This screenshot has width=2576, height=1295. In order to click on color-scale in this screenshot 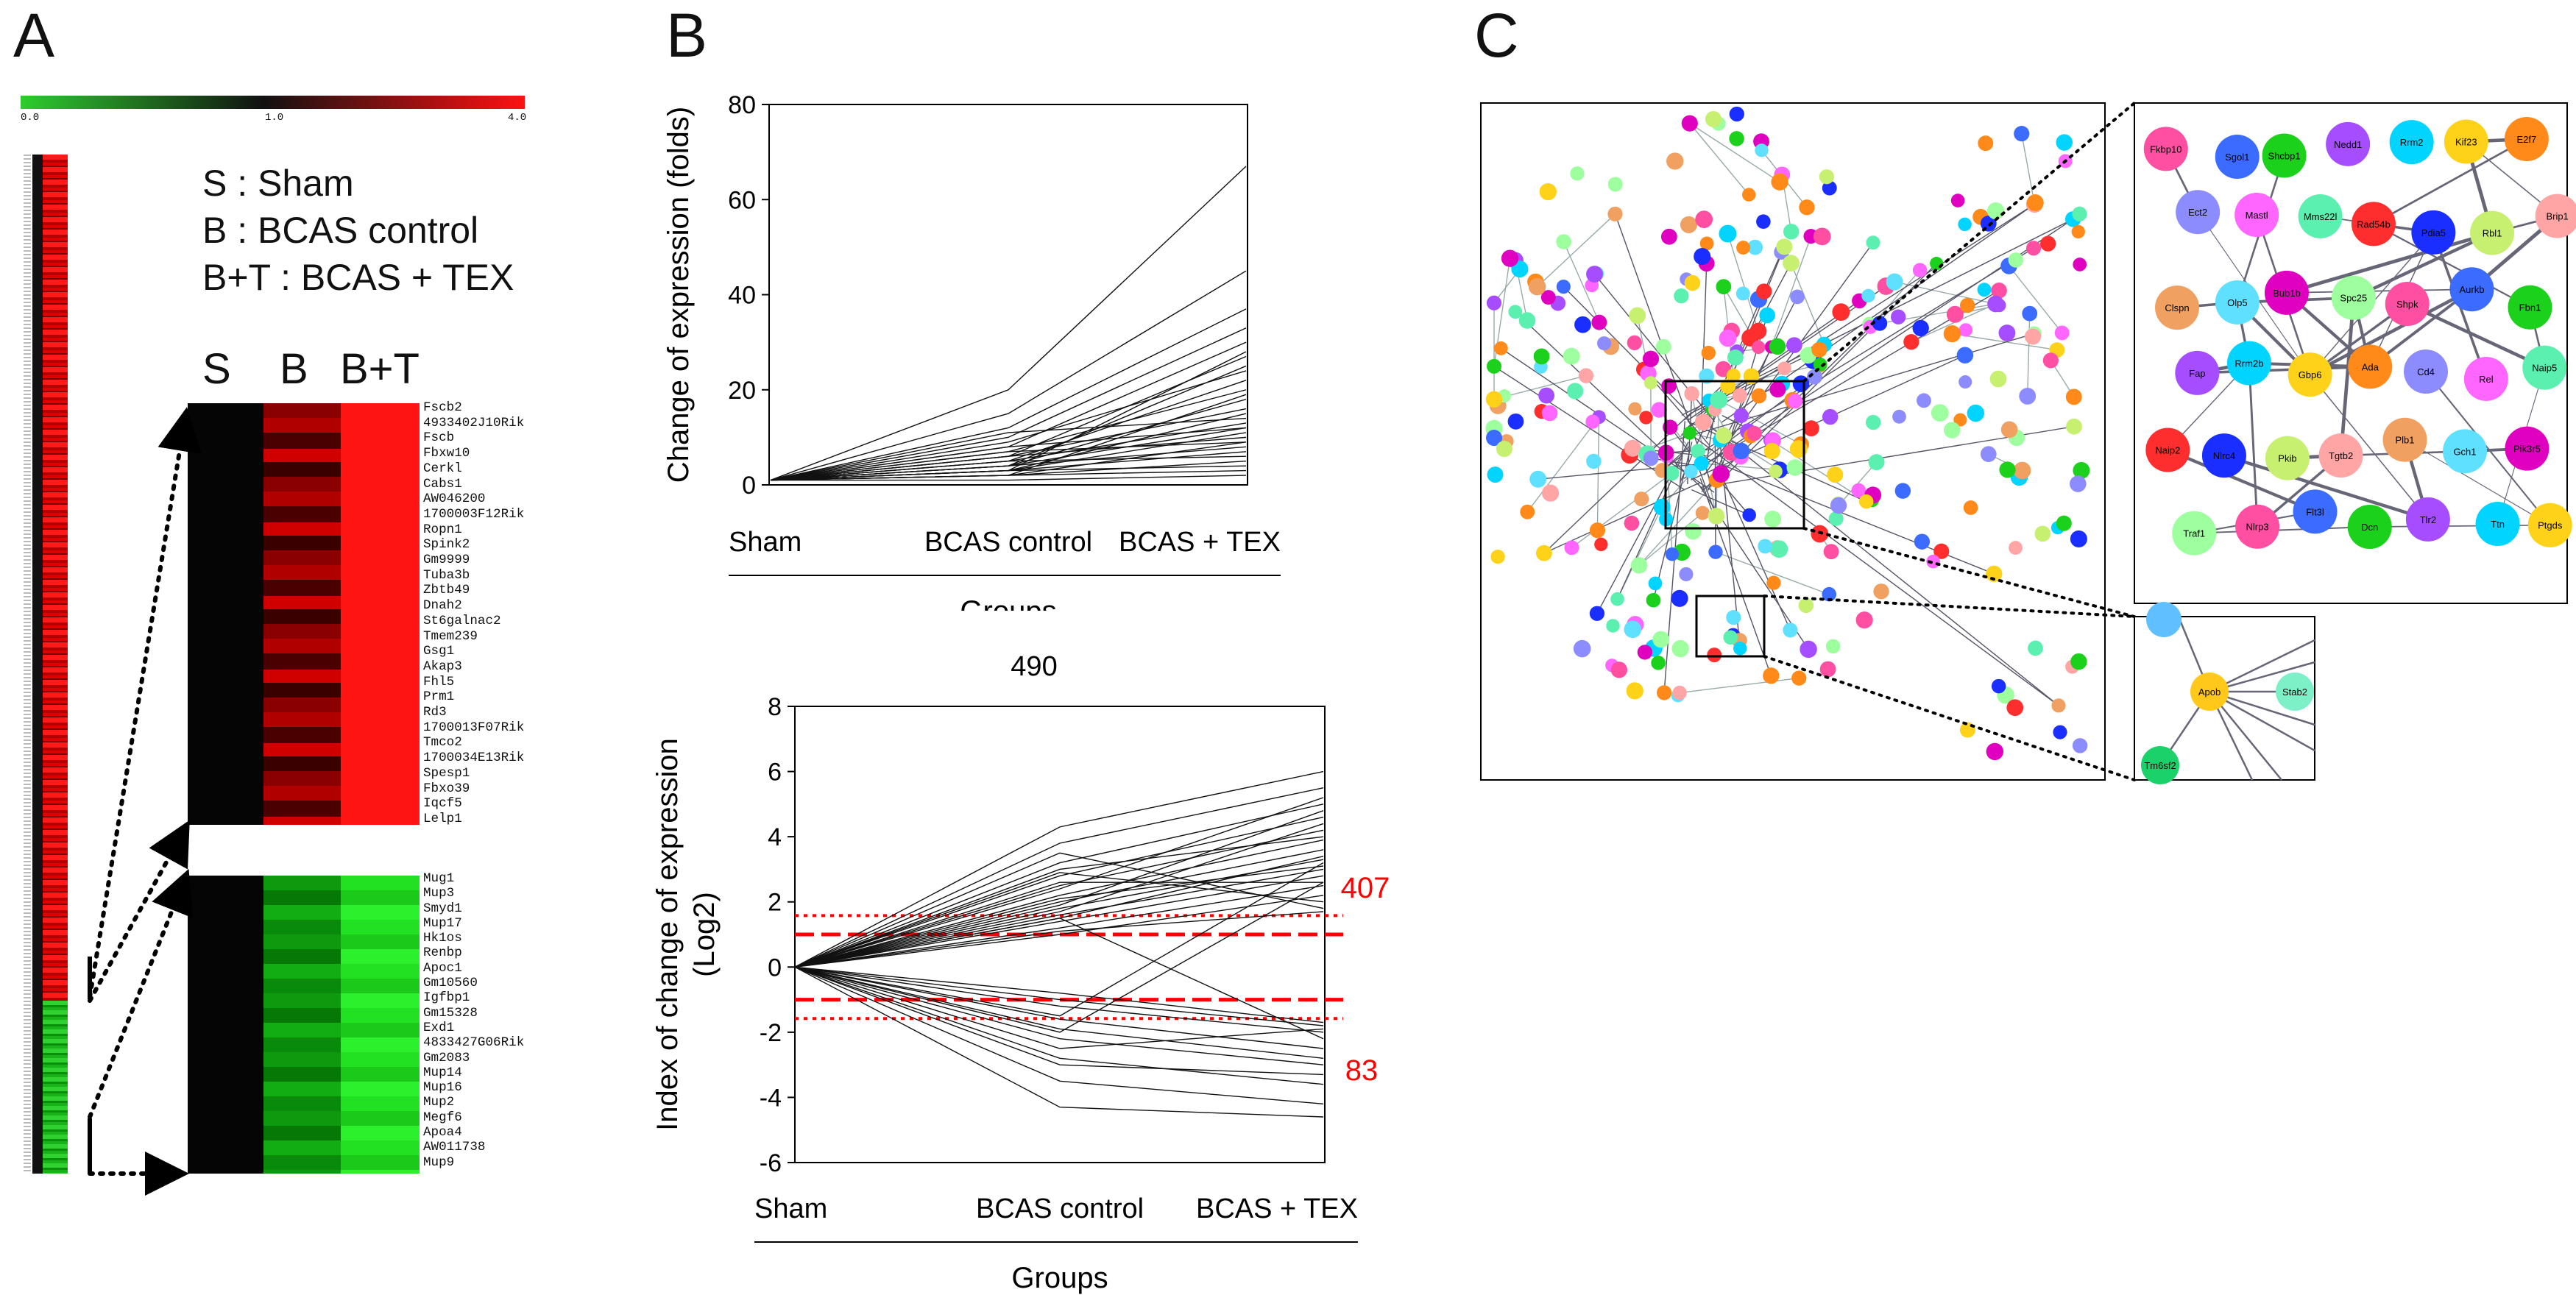, I will do `click(273, 102)`.